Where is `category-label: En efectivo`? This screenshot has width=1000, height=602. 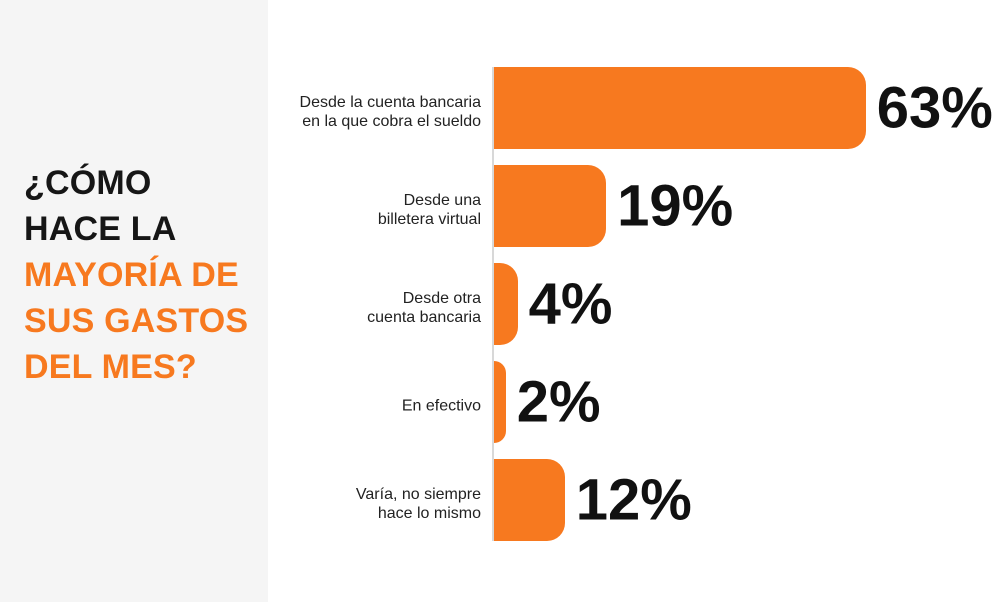 category-label: En efectivo is located at coordinates (365, 406).